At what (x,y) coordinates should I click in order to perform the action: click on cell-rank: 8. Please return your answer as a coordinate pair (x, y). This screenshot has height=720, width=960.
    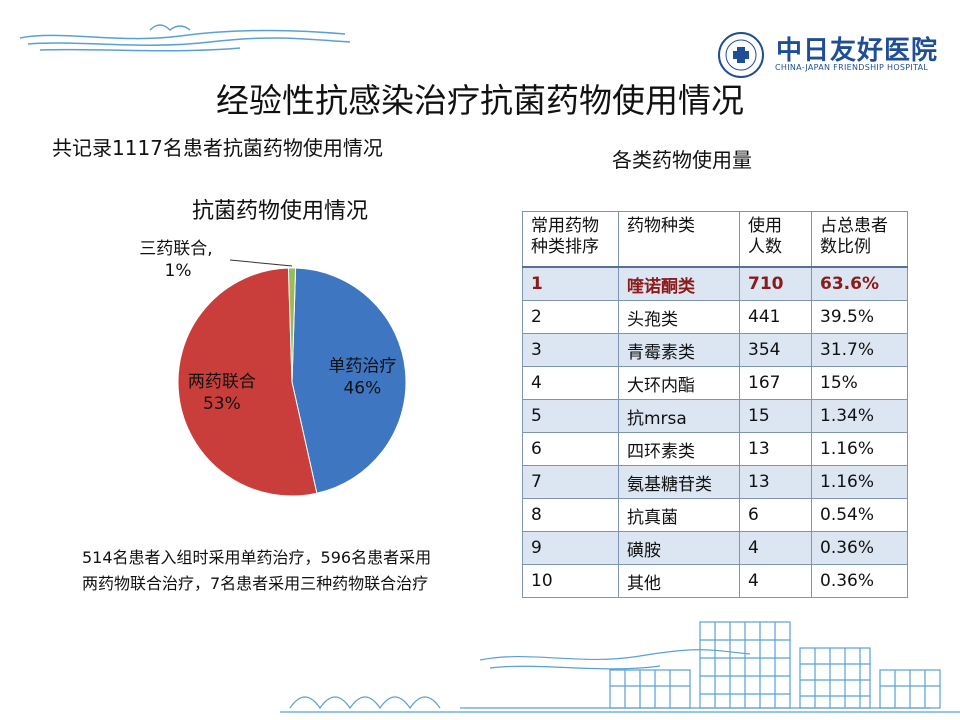
    Looking at the image, I should click on (570, 515).